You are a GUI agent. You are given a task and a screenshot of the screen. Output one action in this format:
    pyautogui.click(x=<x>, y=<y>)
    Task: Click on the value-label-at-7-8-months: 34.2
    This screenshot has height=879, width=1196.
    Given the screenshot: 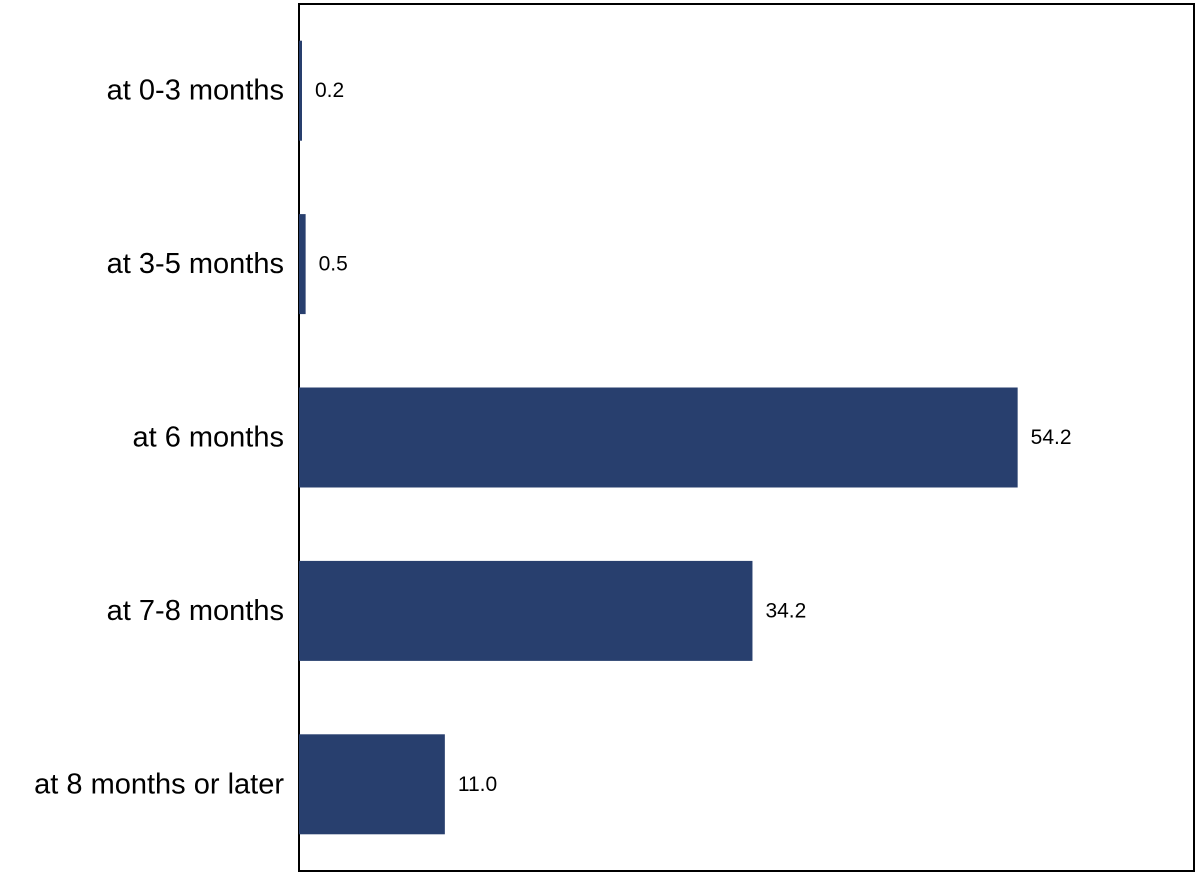 What is the action you would take?
    pyautogui.click(x=785, y=610)
    